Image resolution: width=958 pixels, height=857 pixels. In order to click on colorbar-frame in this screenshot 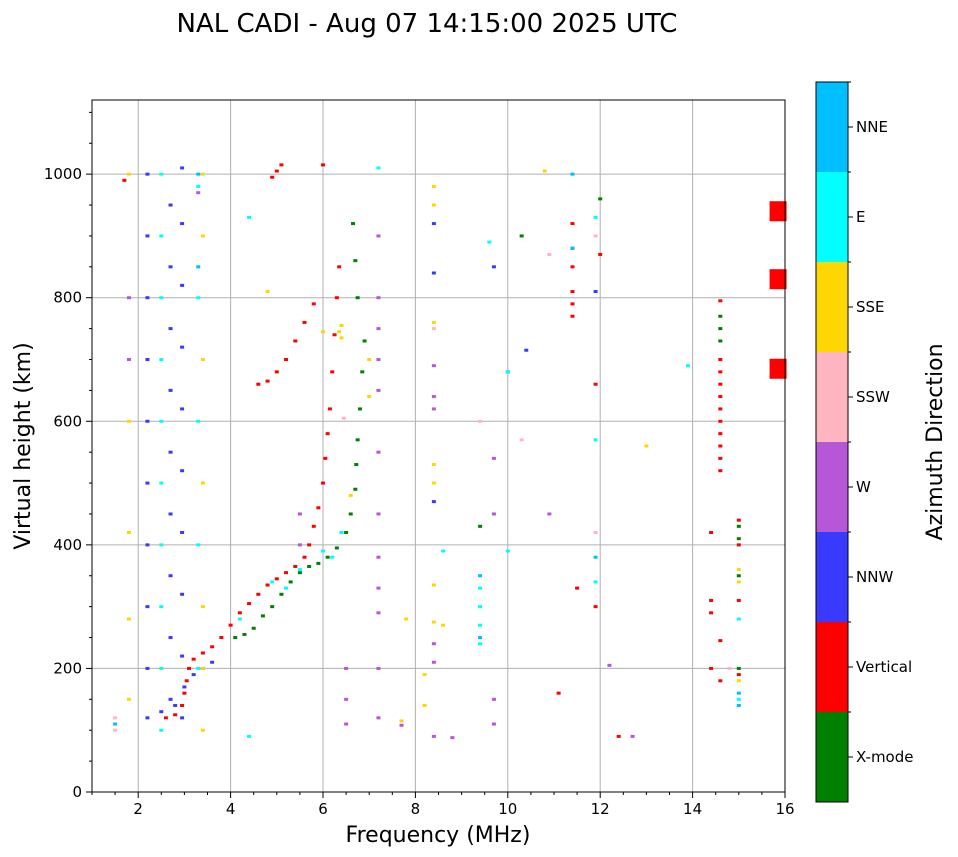, I will do `click(832, 442)`.